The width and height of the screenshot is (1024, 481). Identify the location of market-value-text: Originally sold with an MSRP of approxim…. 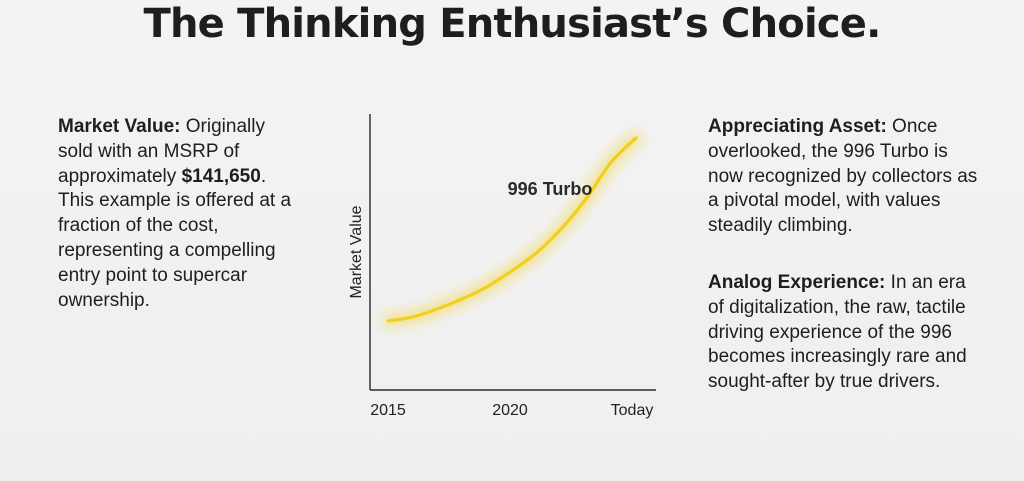
(161, 151).